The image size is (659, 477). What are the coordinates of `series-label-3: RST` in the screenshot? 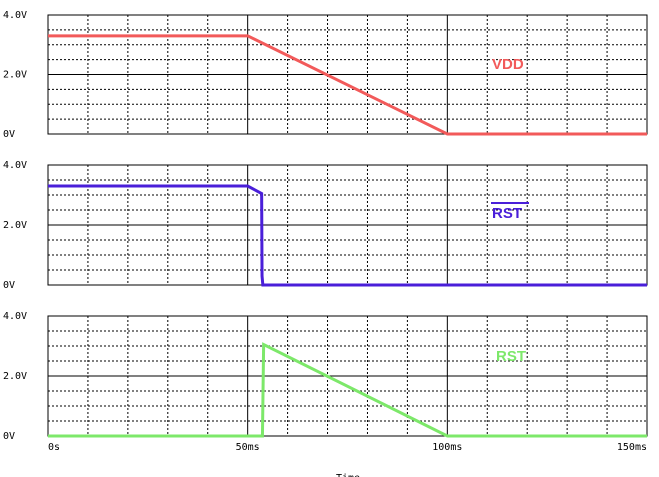 It's located at (511, 356).